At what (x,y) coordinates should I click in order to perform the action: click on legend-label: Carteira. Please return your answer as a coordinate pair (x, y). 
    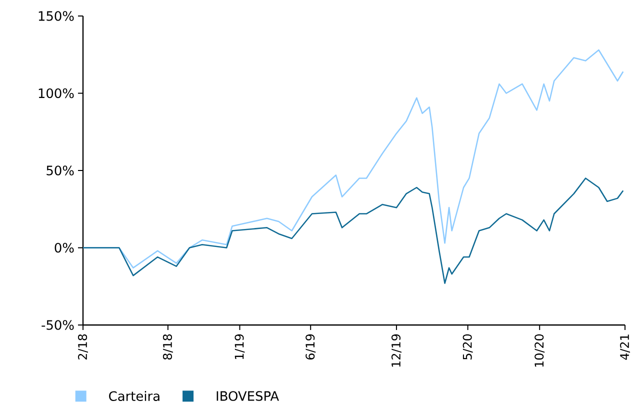
    Looking at the image, I should click on (134, 396).